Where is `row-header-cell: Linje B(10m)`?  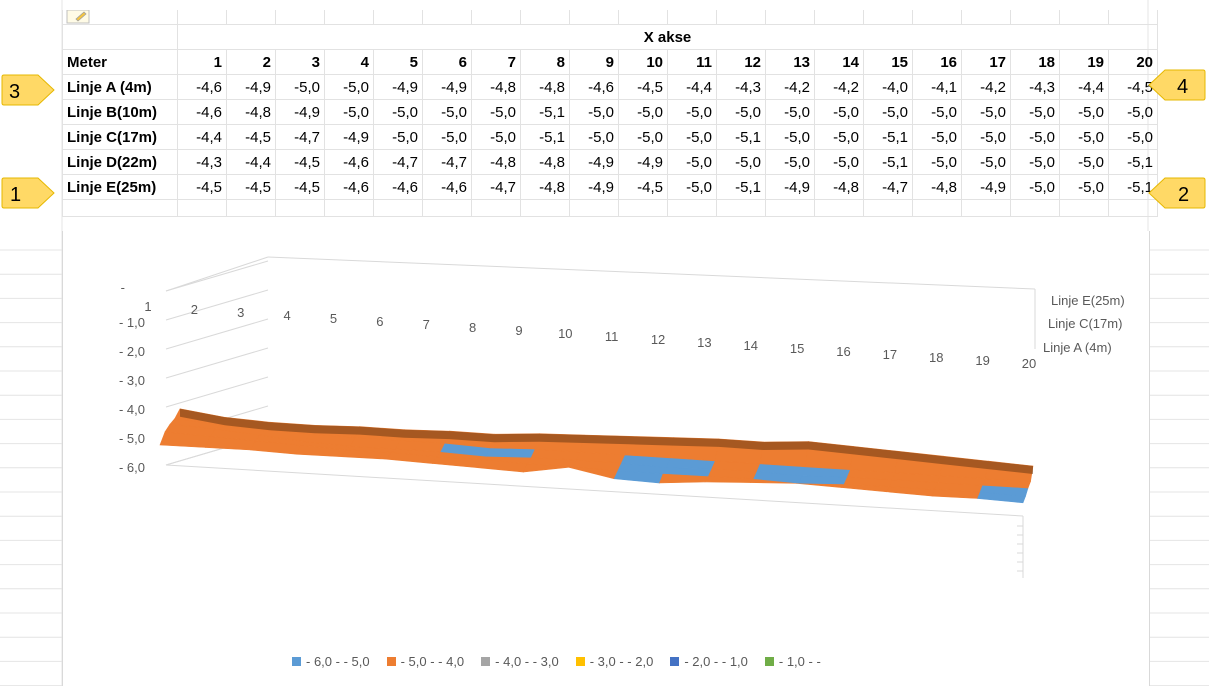
row-header-cell: Linje B(10m) is located at coordinates (120, 112).